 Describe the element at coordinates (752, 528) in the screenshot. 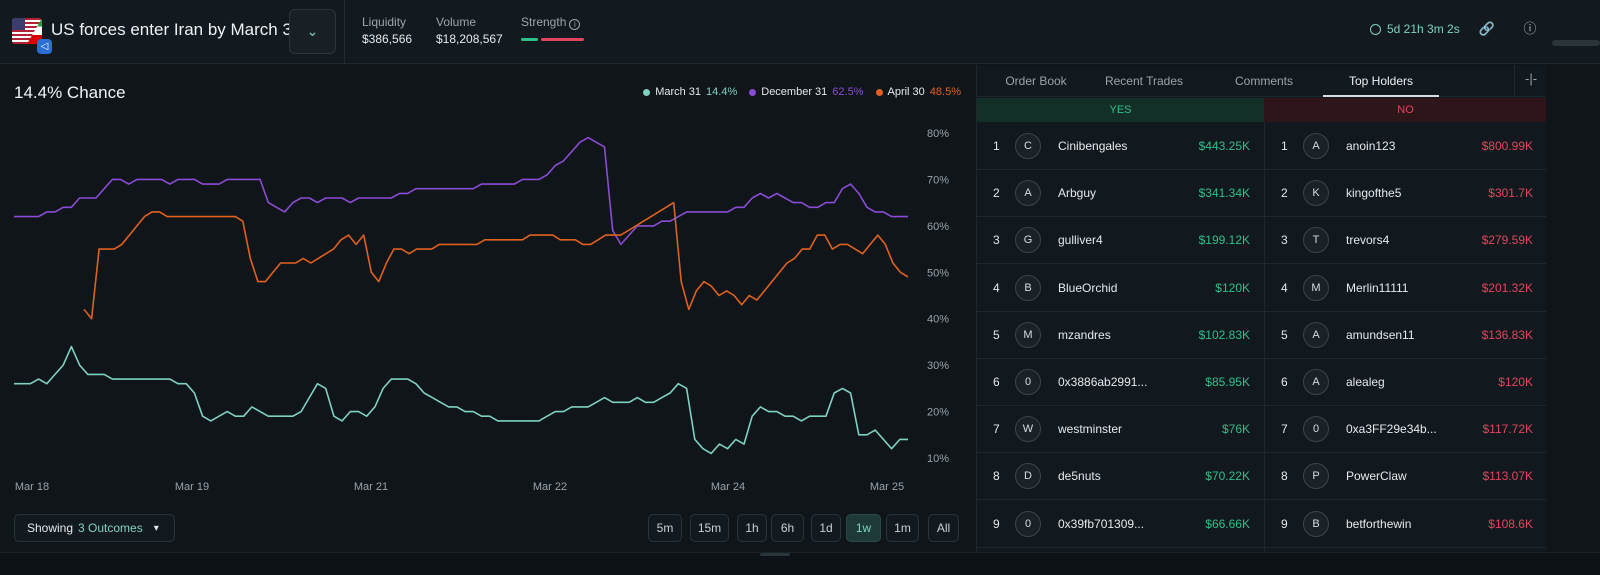

I see `range-button-1h: 1h` at that location.